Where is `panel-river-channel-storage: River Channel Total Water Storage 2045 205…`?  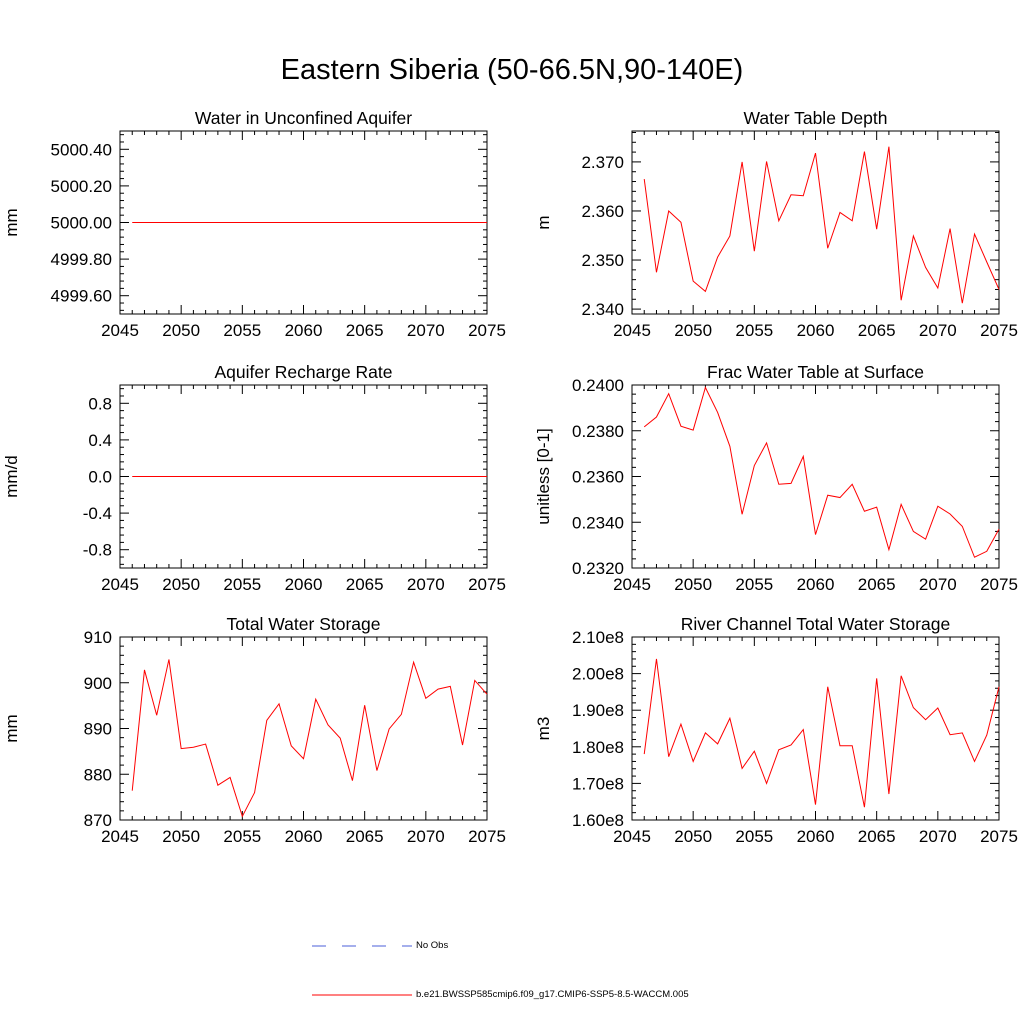
panel-river-channel-storage: River Channel Total Water Storage 2045 205… is located at coordinates (776, 730).